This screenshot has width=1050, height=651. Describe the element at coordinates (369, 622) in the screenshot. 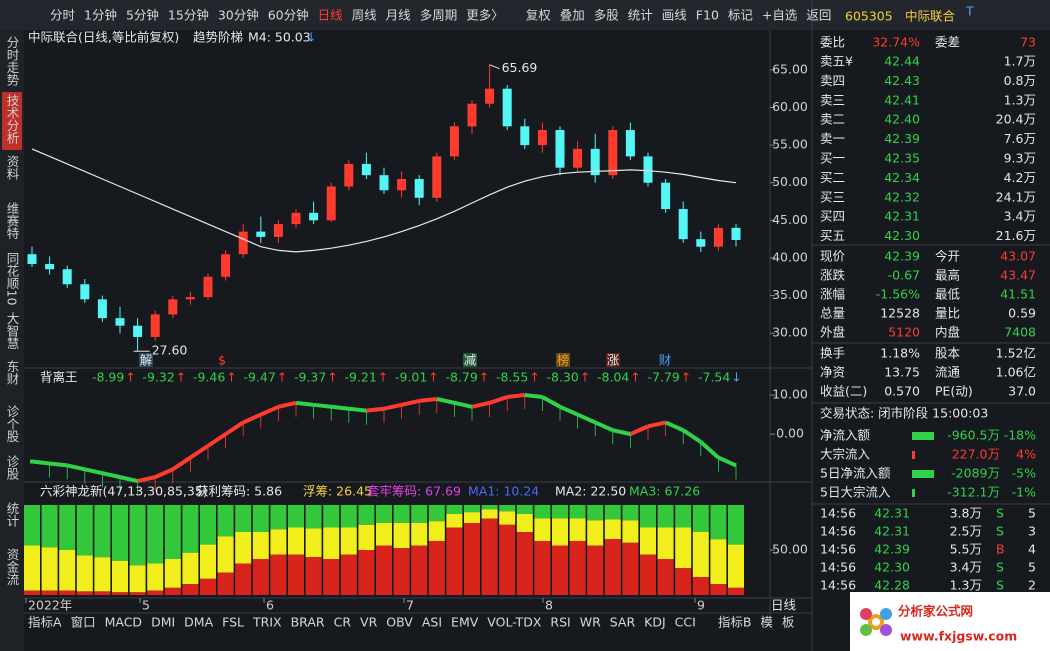

I see `indicator-tab: VR` at that location.